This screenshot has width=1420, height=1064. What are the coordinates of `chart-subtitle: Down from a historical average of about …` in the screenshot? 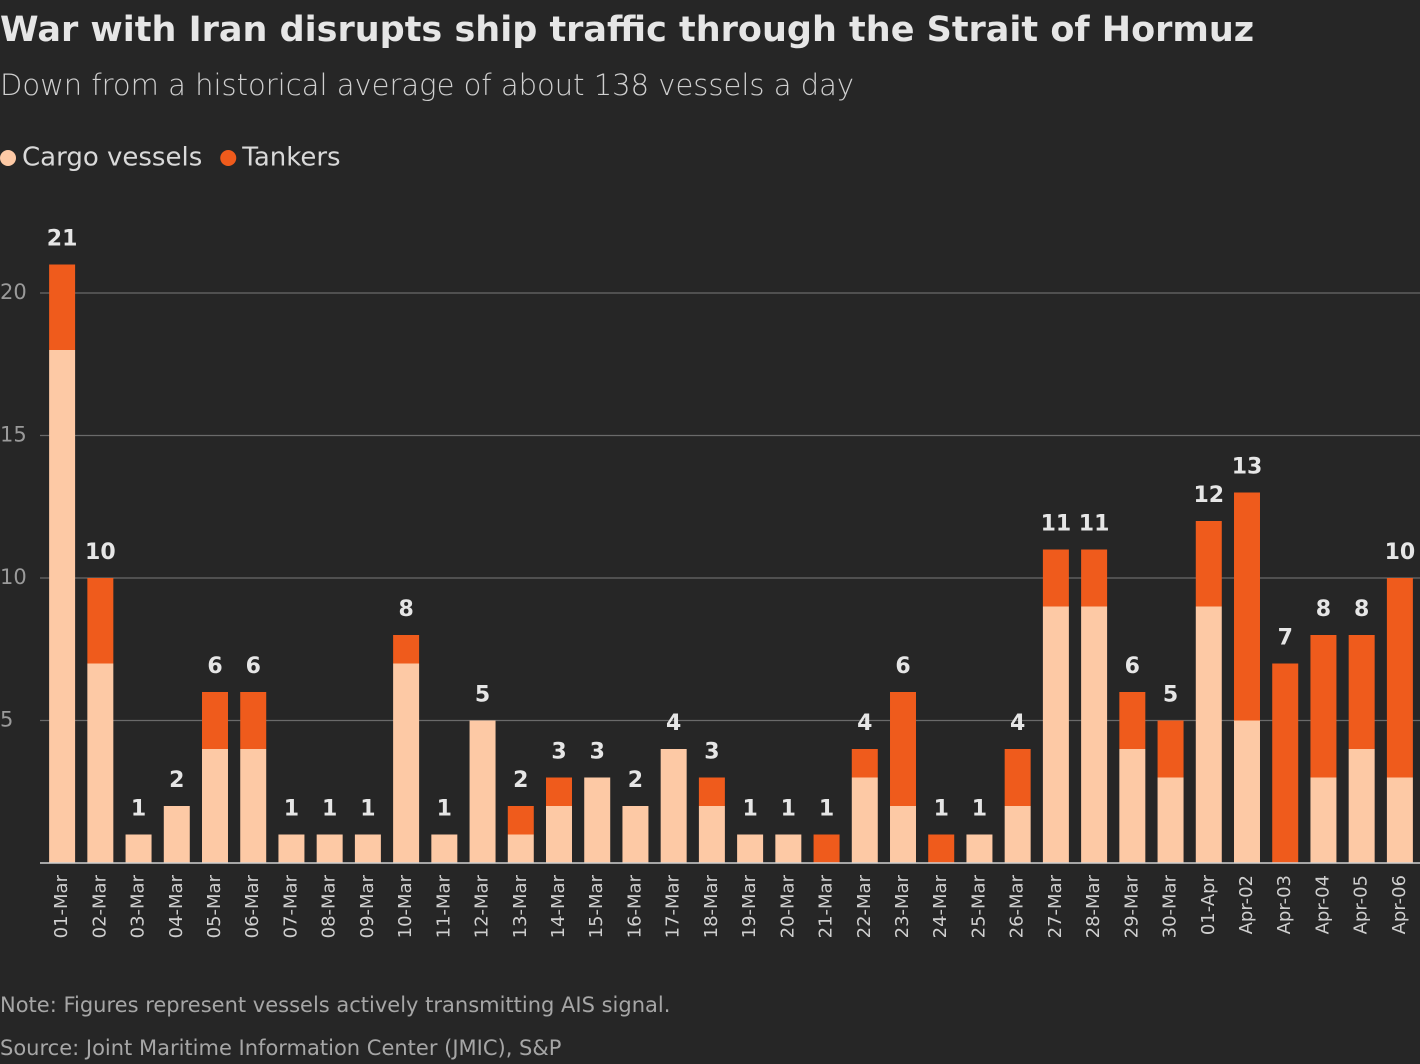 It's located at (427, 85).